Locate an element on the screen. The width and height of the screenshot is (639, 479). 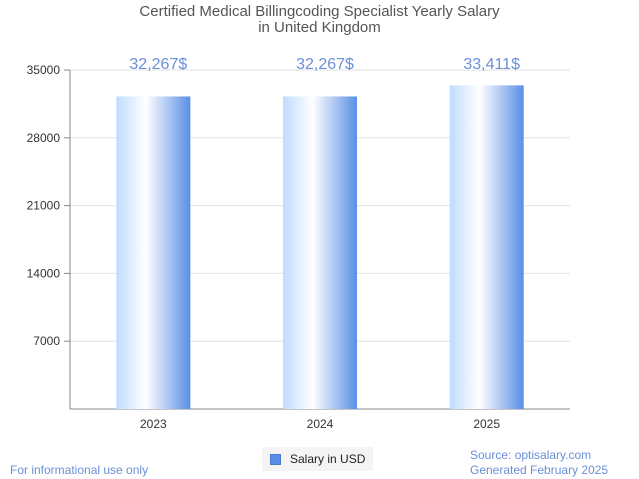
source-link: Source: optisalary.com is located at coordinates (531, 455).